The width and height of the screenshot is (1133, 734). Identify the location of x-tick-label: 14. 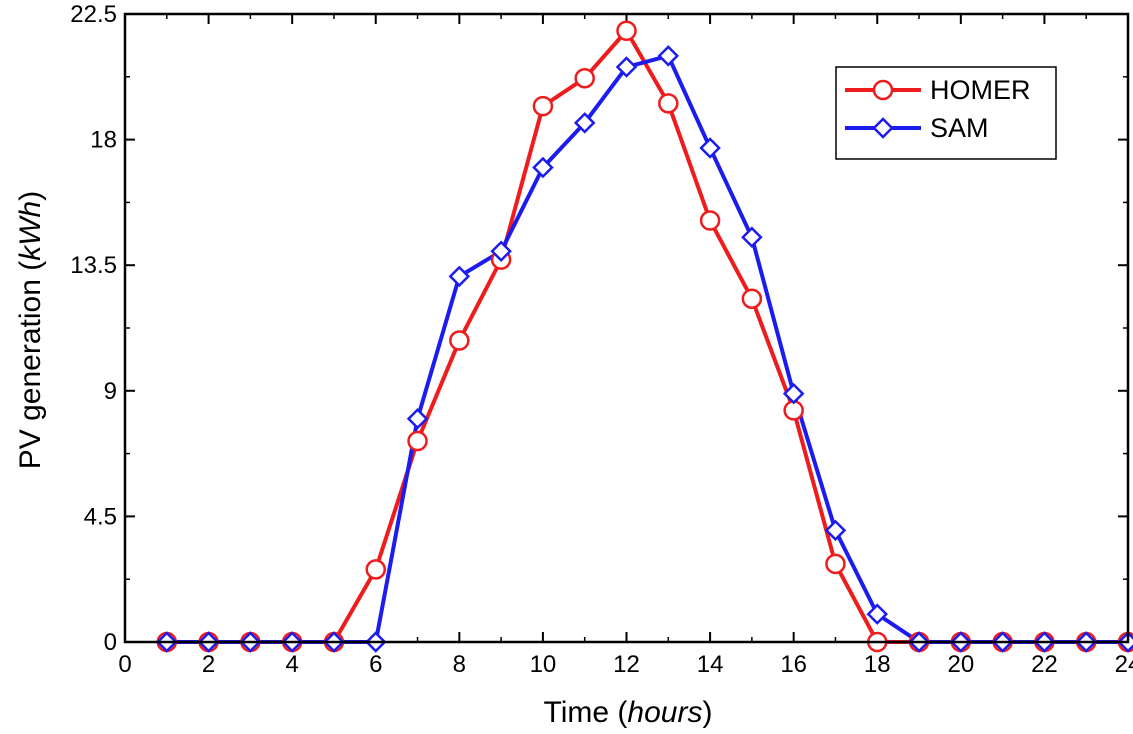
(710, 664).